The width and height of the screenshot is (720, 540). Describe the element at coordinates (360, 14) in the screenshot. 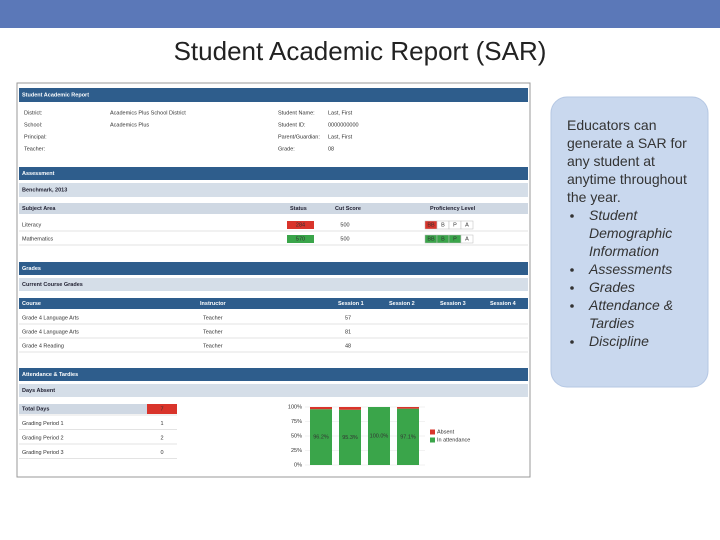

I see `top-band` at that location.